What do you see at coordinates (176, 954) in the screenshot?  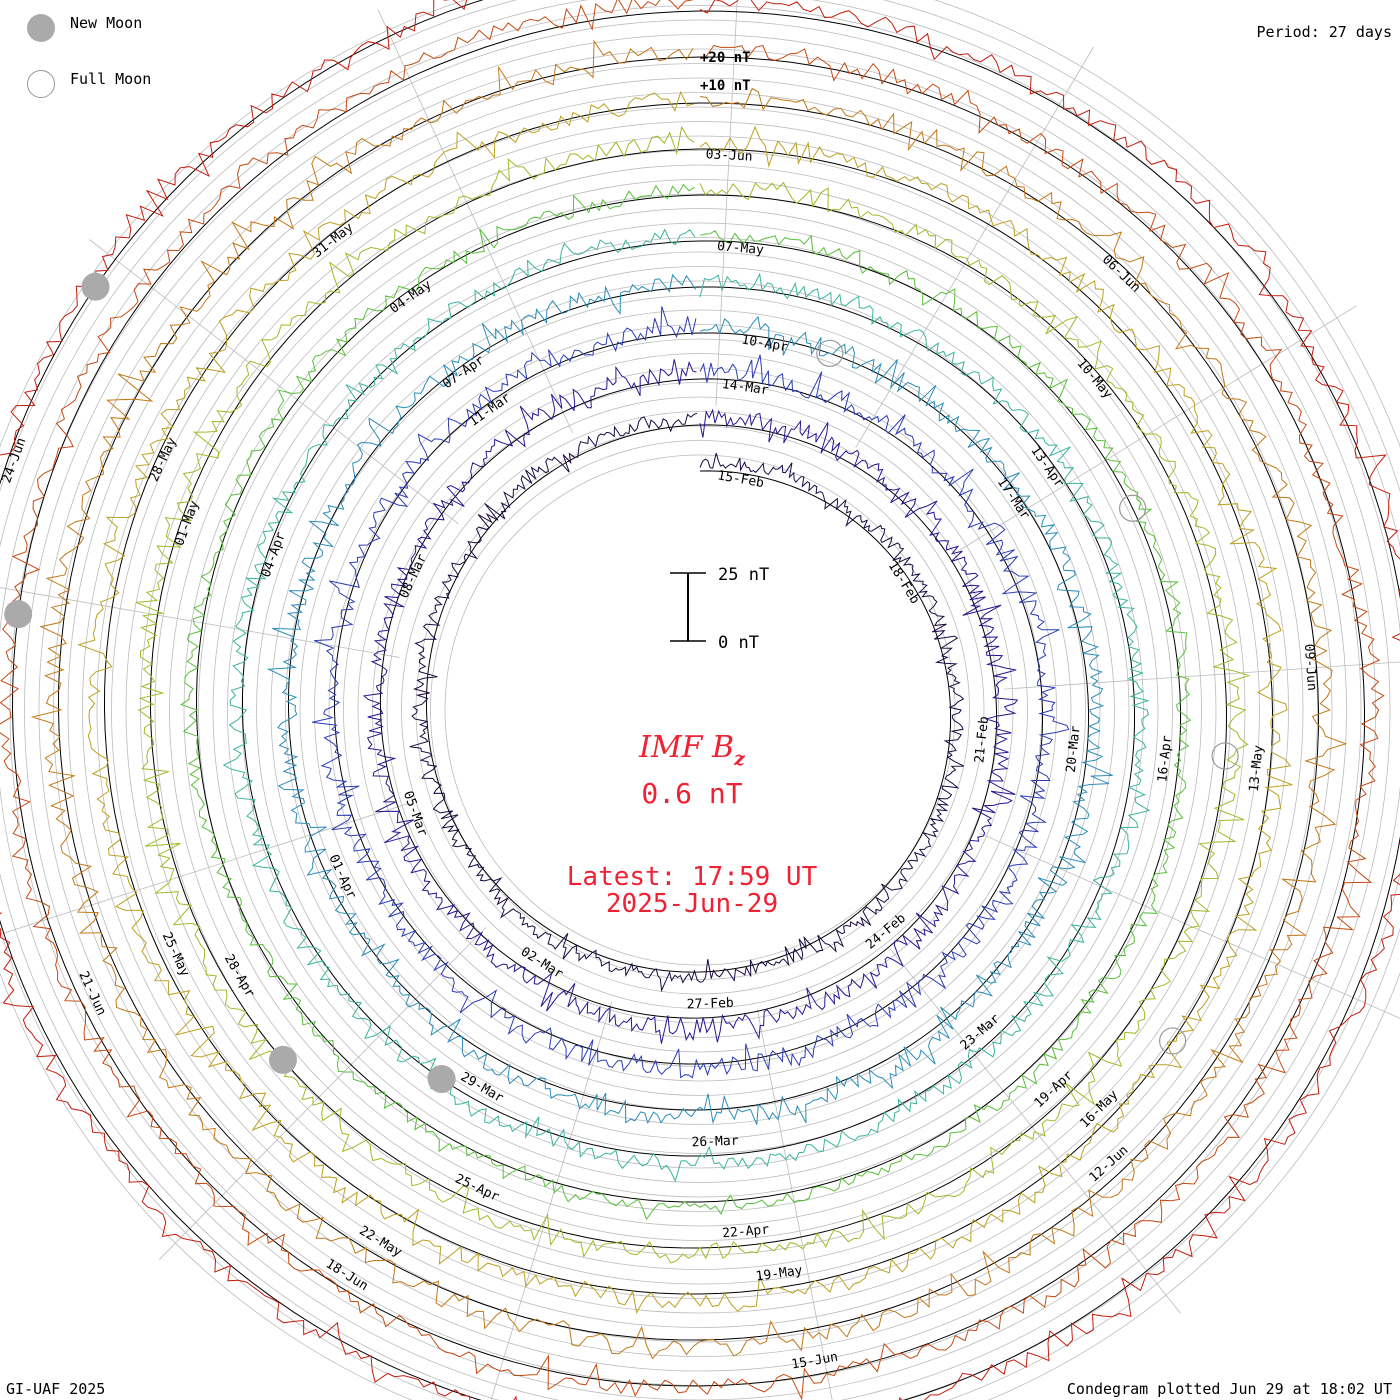 I see `date-label: 25-May` at bounding box center [176, 954].